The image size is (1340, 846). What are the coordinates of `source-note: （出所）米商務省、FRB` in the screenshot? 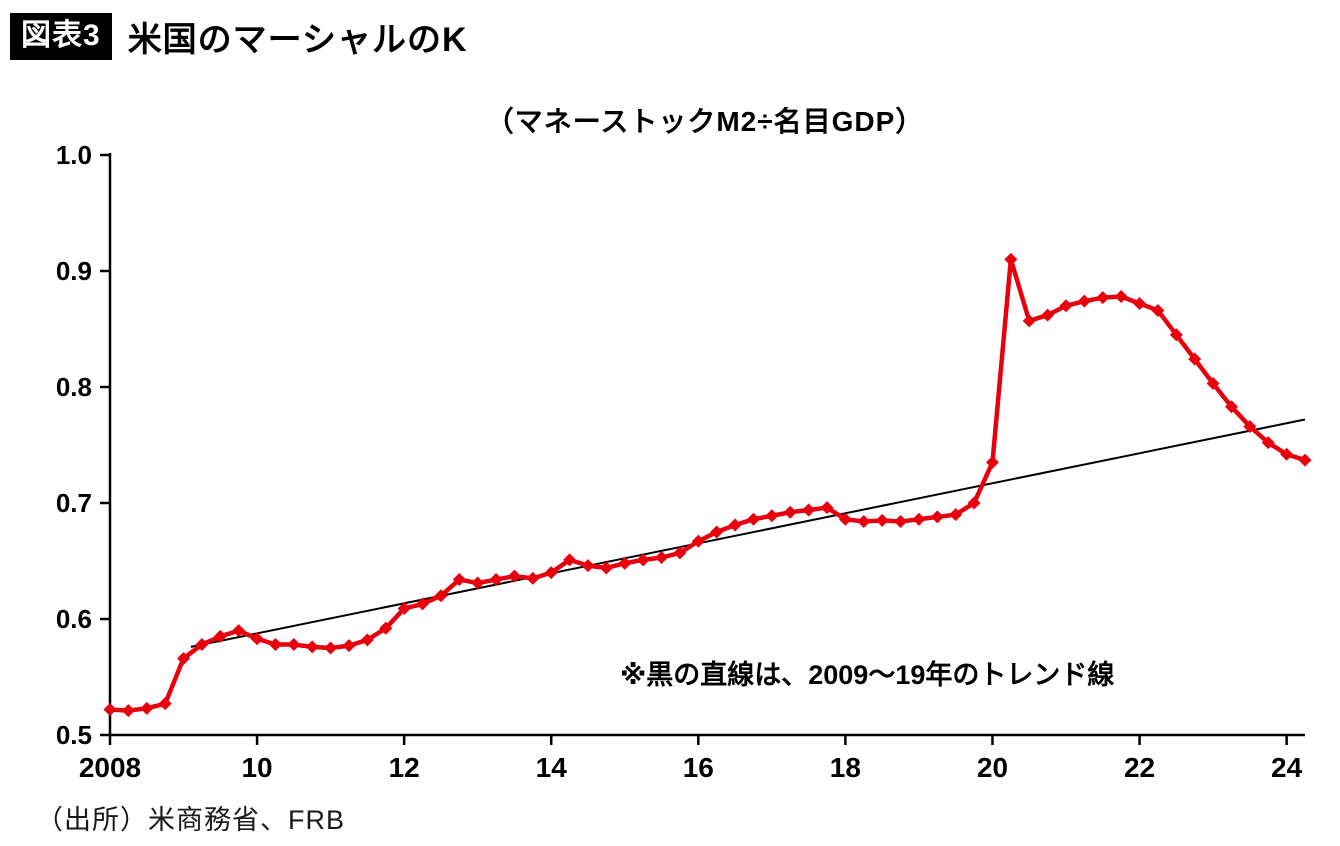 It's located at (190, 820).